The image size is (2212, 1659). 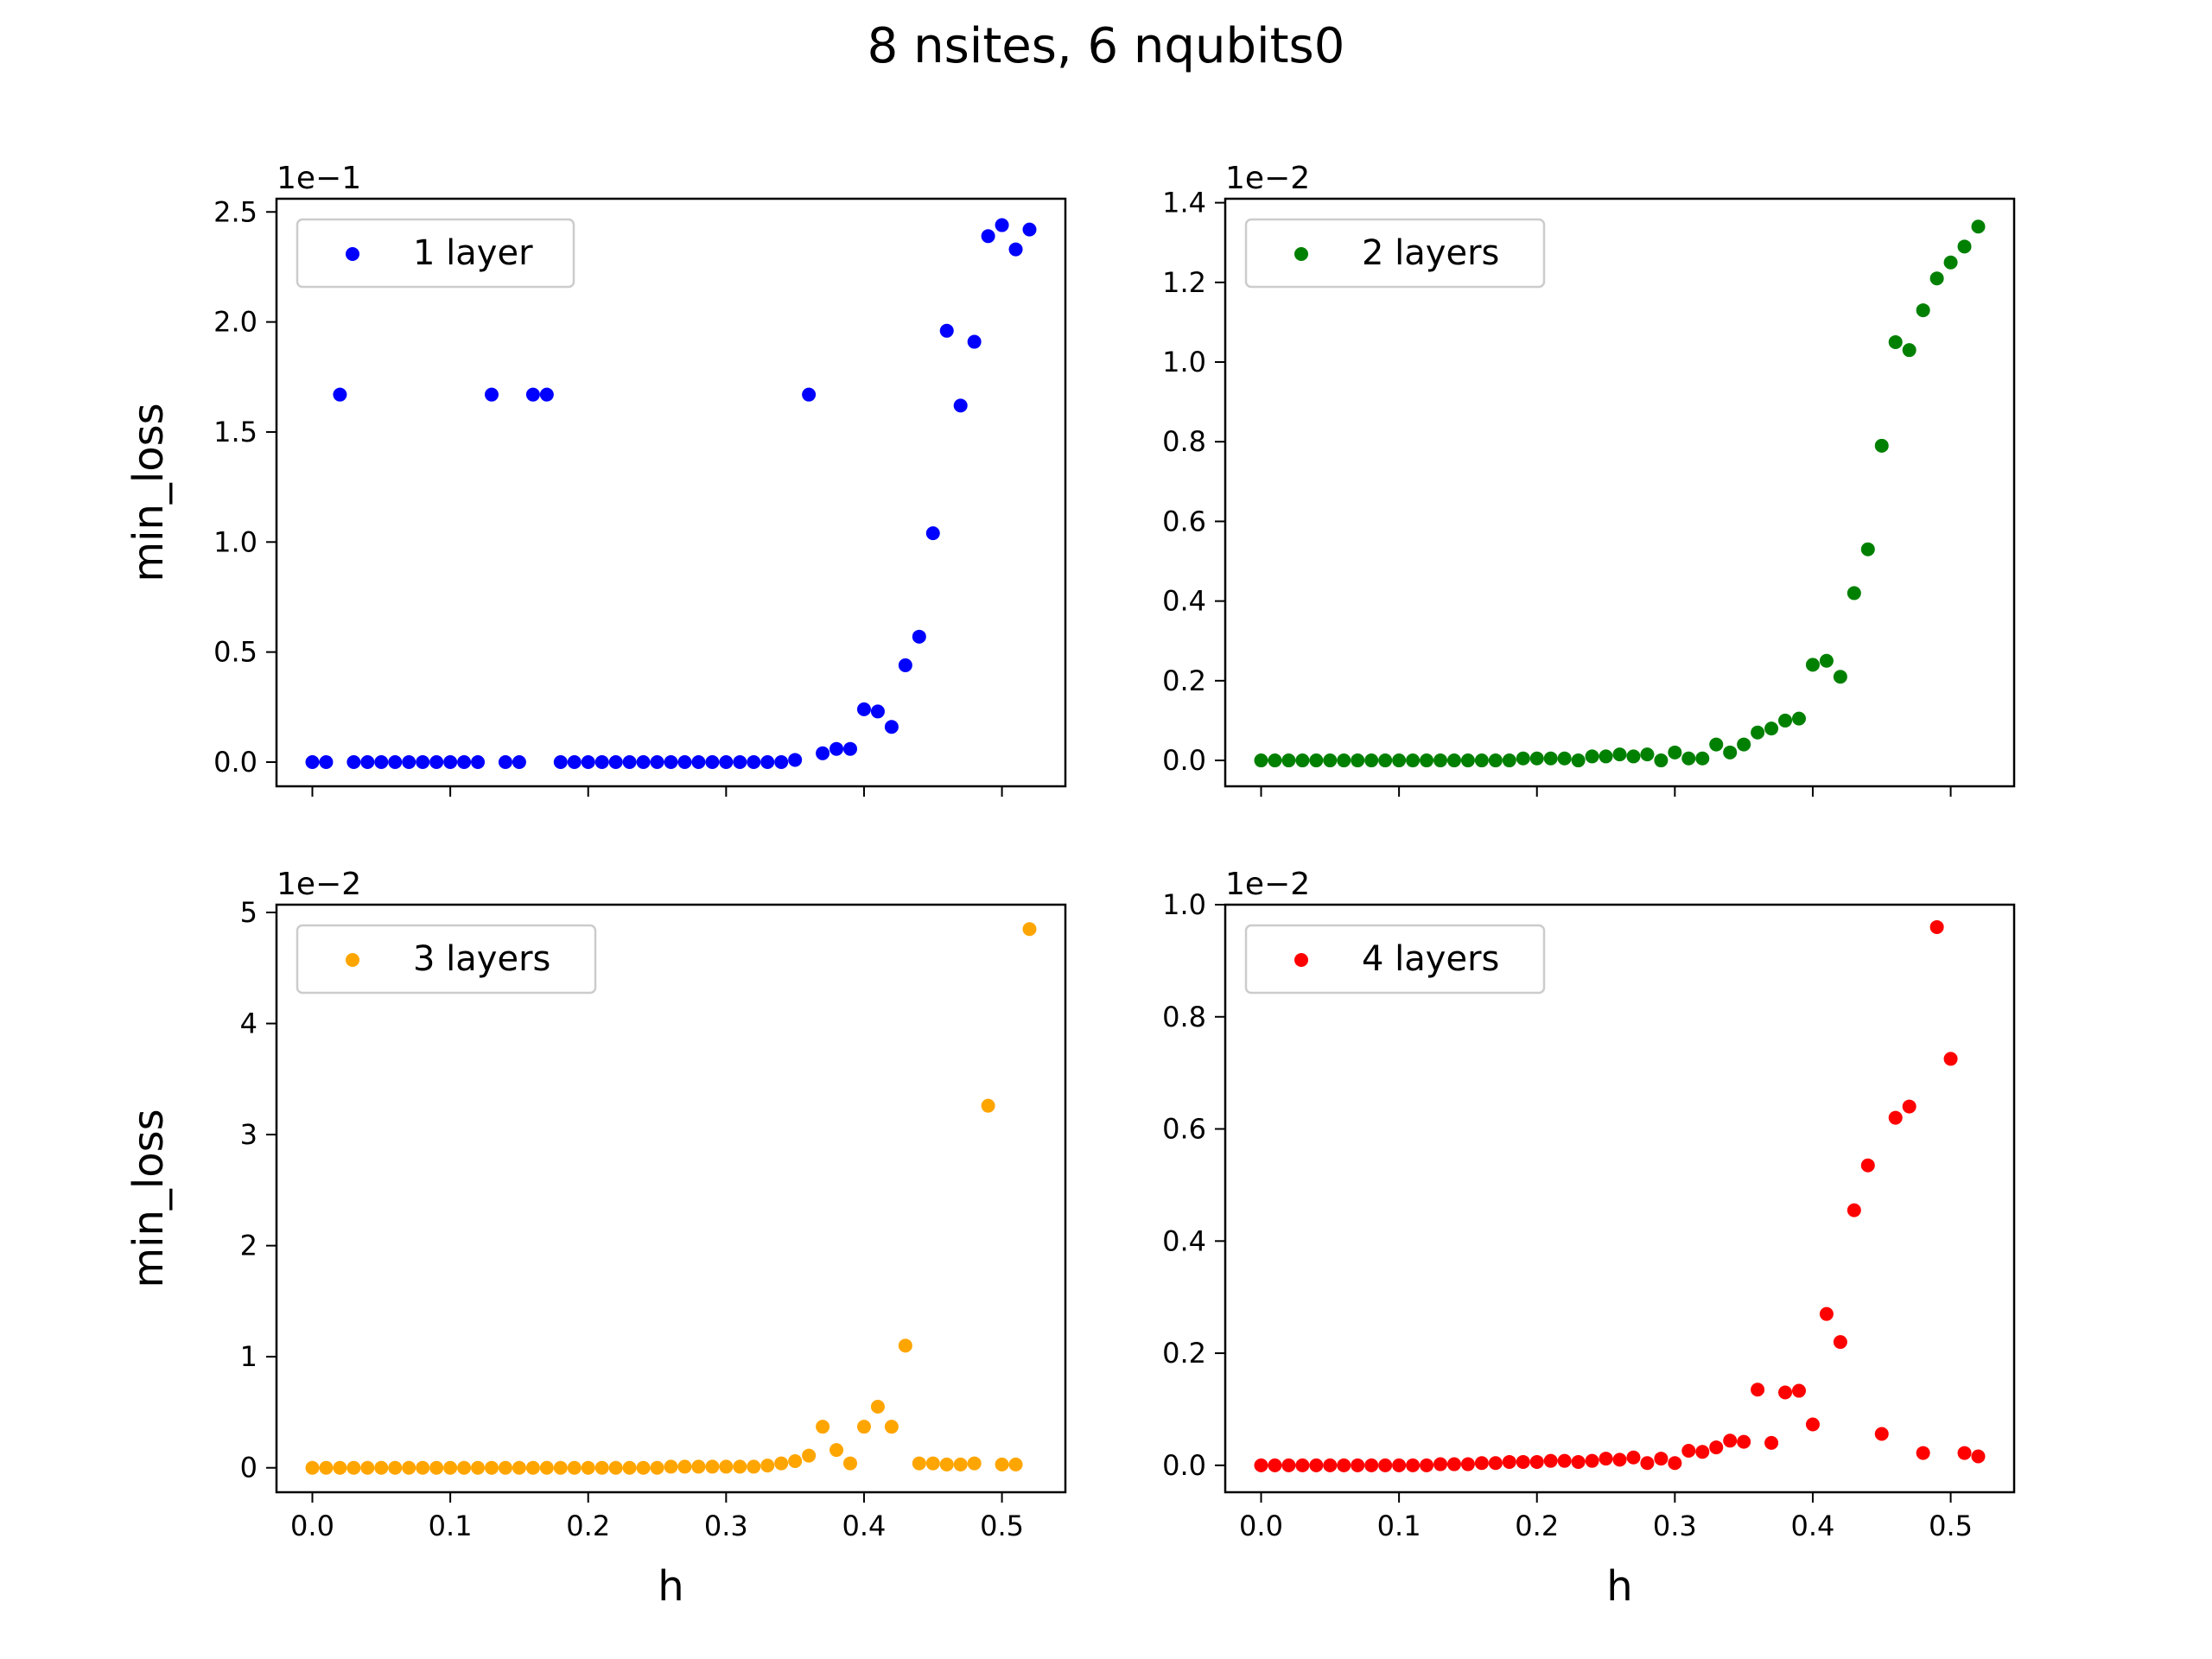 I want to click on axes-frame, so click(x=1620, y=492).